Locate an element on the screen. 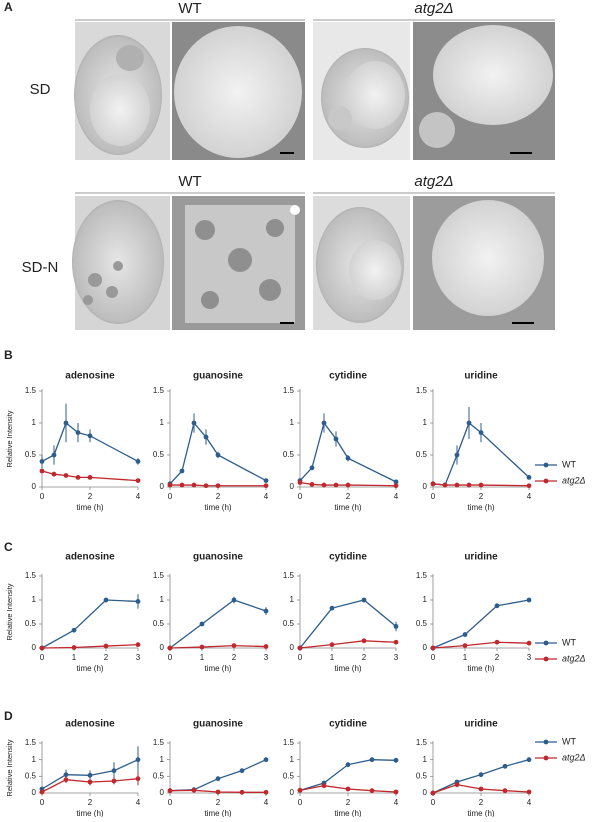 The width and height of the screenshot is (607, 822). panel-label: D is located at coordinates (8, 716).